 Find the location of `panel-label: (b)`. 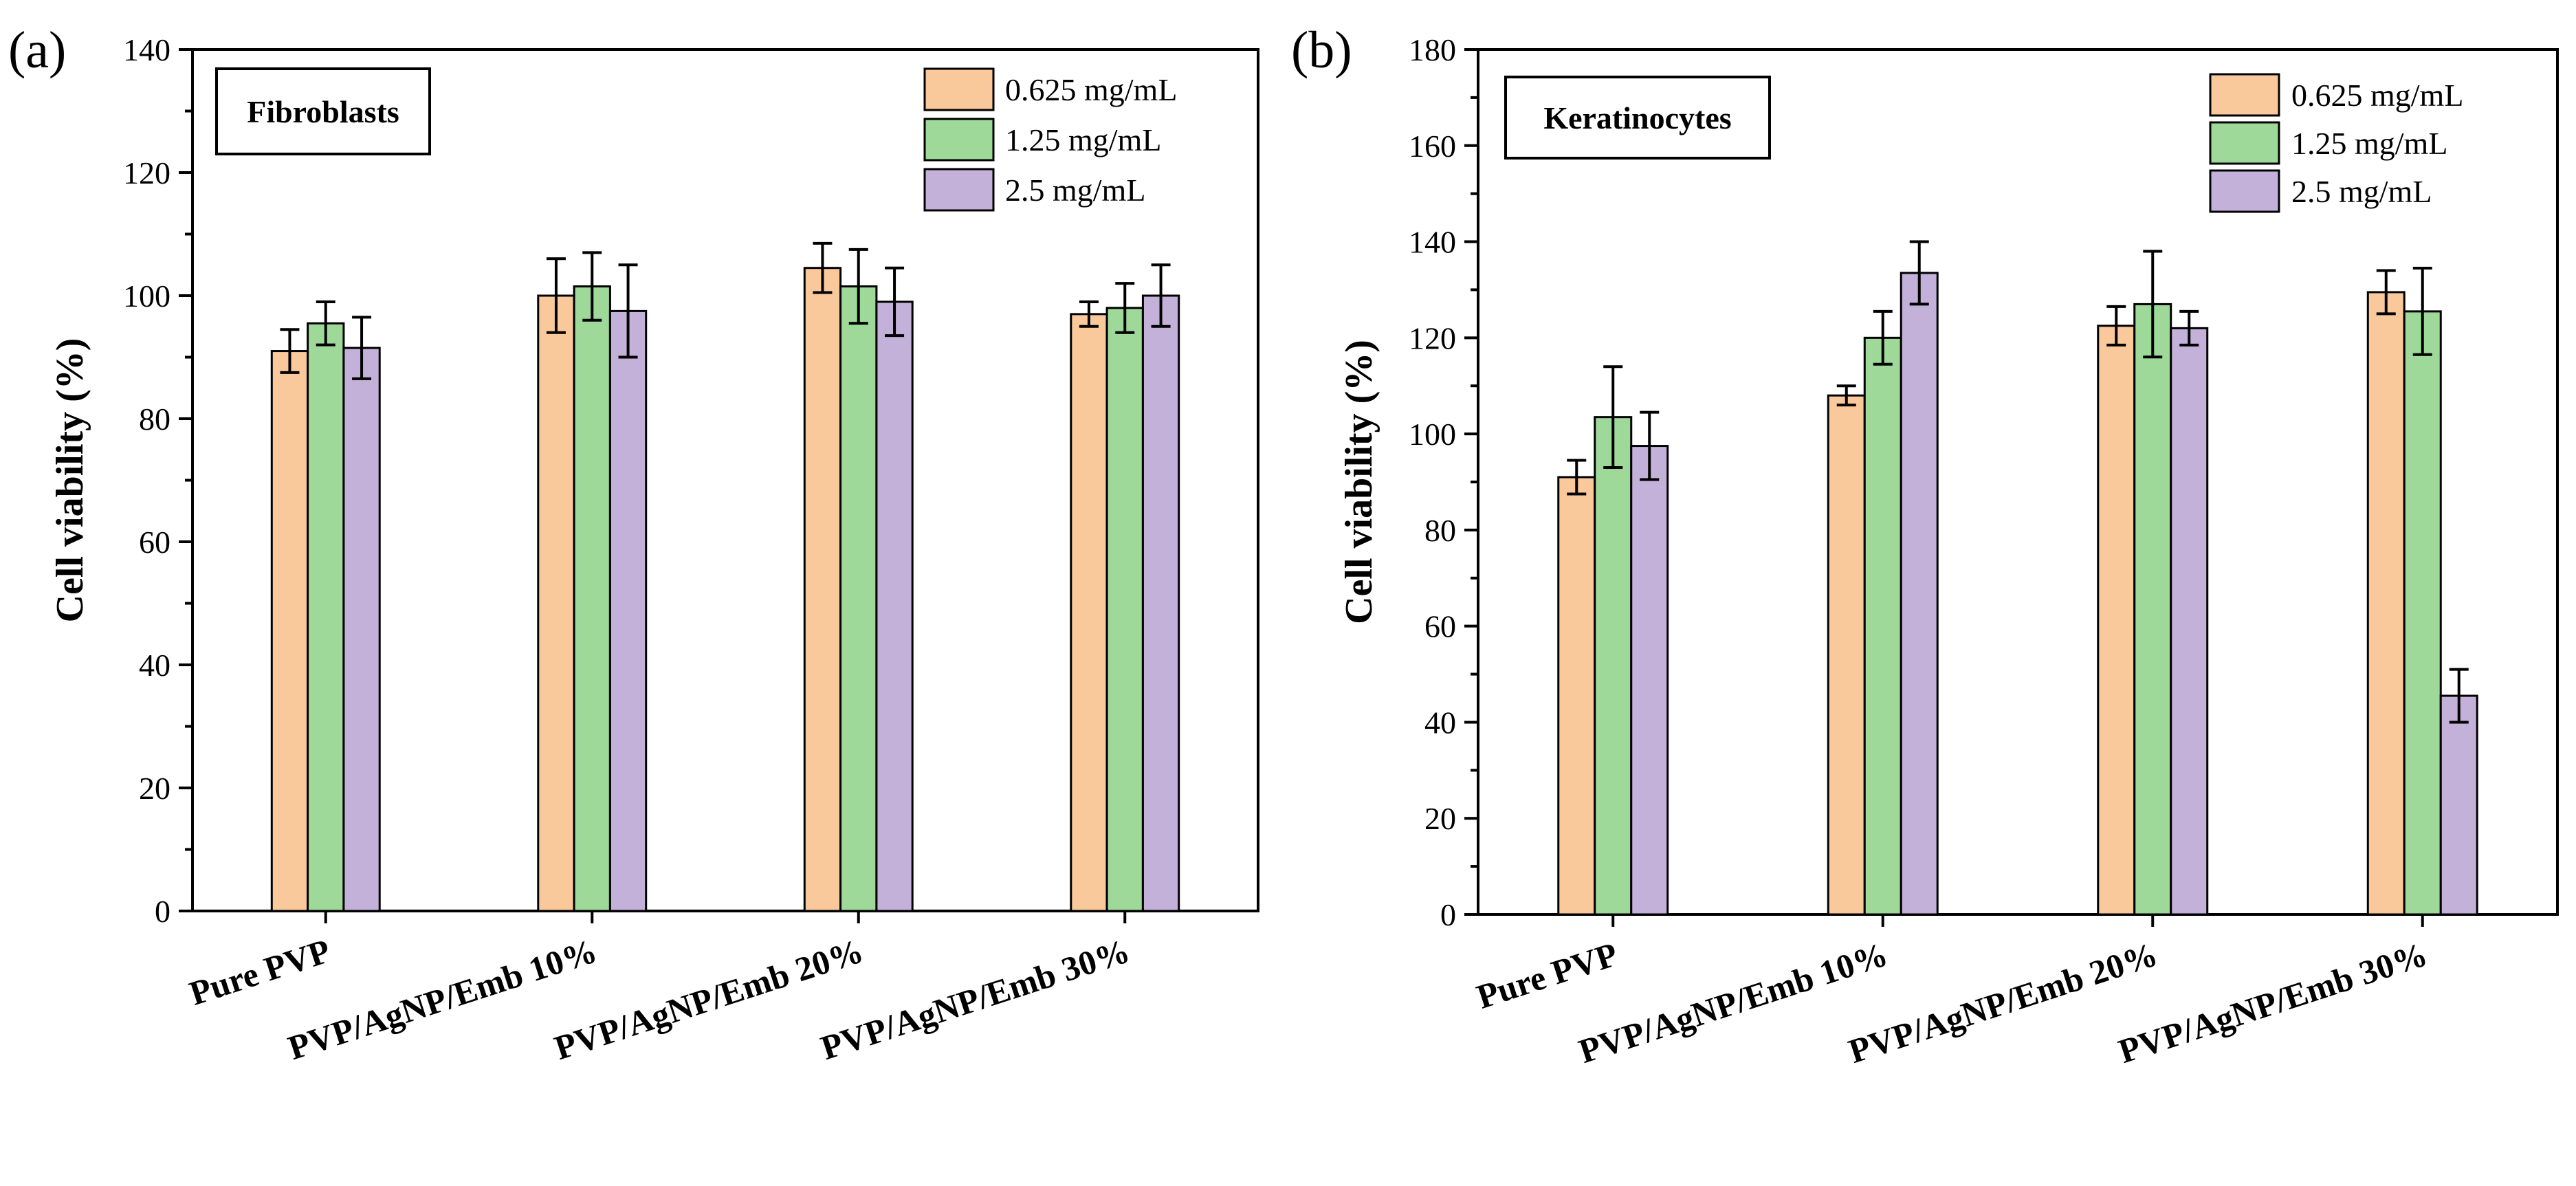

panel-label: (b) is located at coordinates (1321, 50).